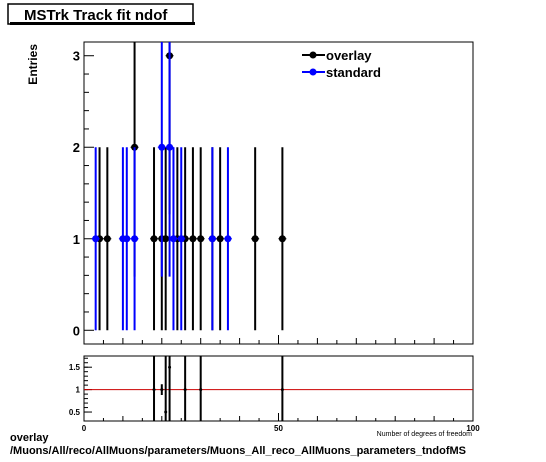 Image resolution: width=546 pixels, height=462 pixels. I want to click on y-tick-label: 3, so click(76, 56).